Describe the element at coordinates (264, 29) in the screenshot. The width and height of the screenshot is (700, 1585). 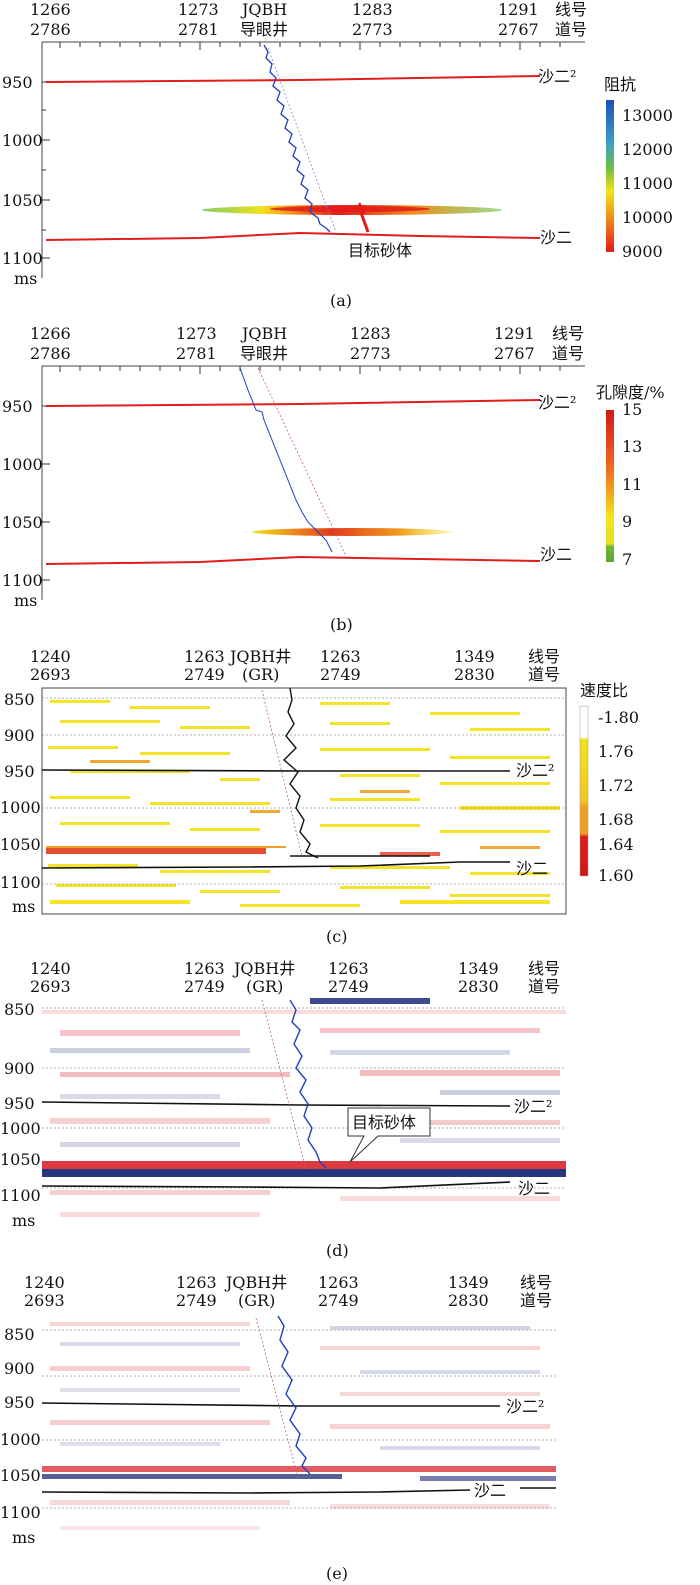
I see `panel-a-well-sublabel: 导眼井` at that location.